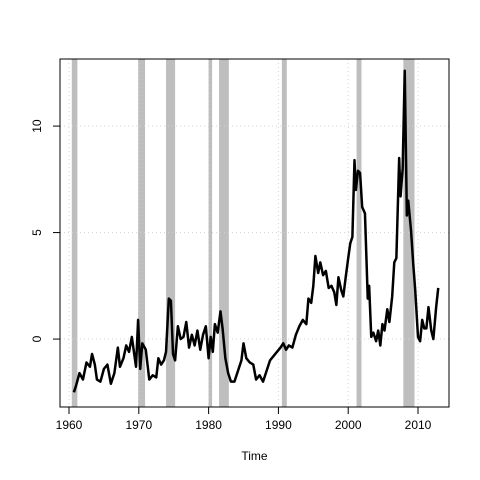 The height and width of the screenshot is (480, 480). I want to click on y-tick-label: 5, so click(37, 232).